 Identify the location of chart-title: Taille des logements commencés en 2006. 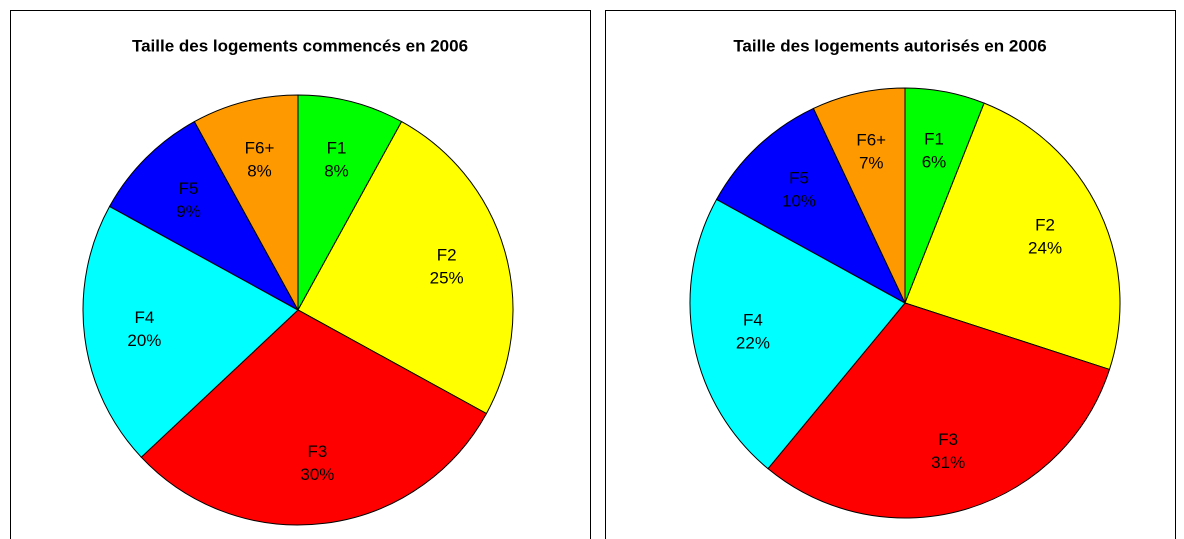
(300, 45).